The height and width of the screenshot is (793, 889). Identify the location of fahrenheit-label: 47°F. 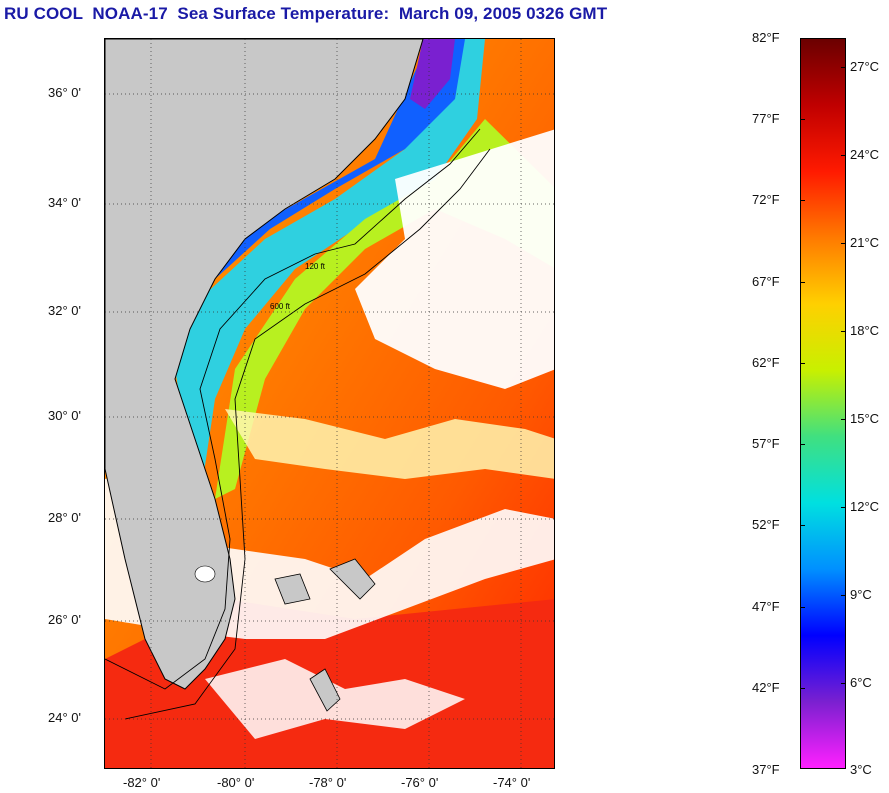
(766, 606).